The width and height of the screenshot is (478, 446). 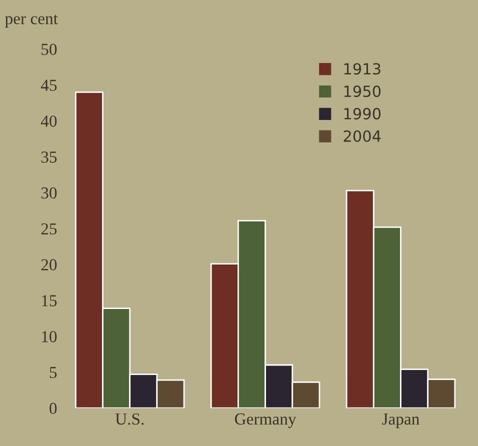 I want to click on y-tick-label: 50, so click(x=49, y=50).